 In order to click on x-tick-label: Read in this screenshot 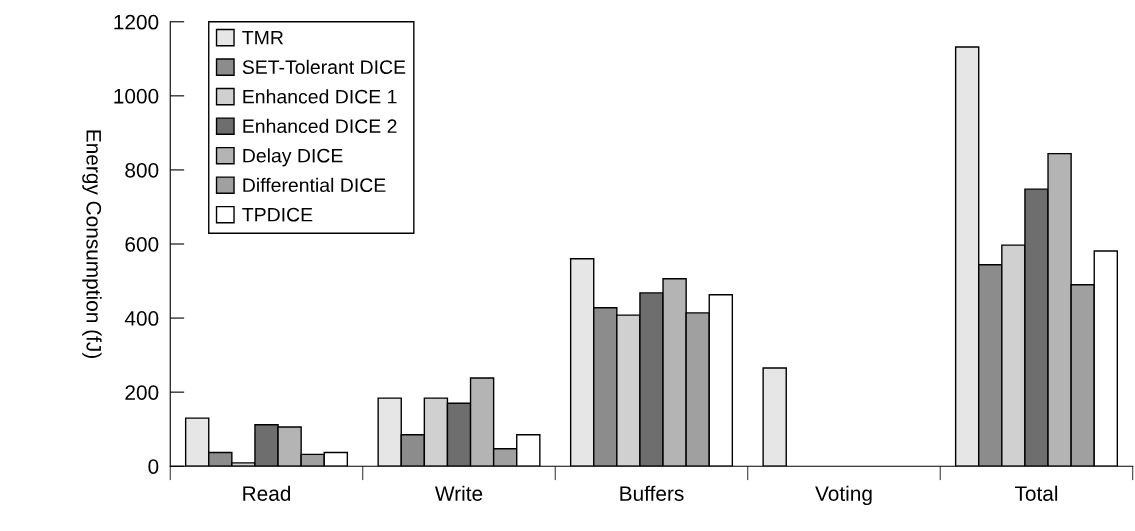, I will do `click(267, 493)`.